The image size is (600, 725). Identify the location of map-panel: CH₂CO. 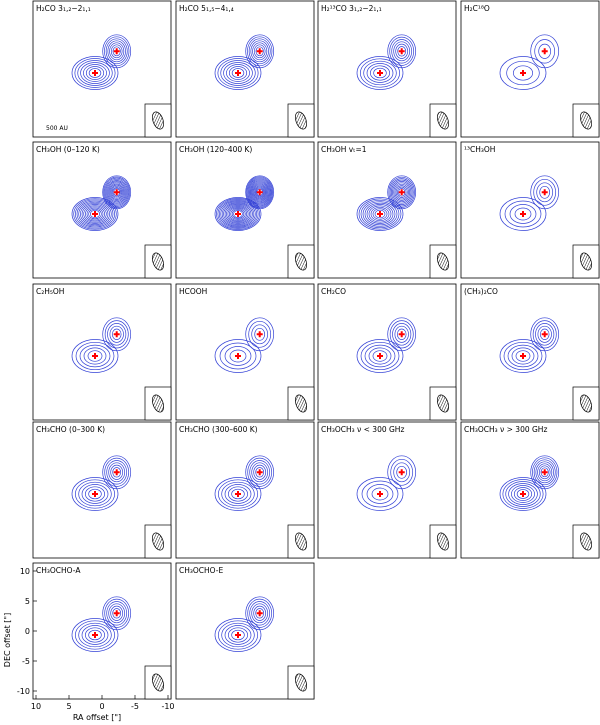
(387, 352).